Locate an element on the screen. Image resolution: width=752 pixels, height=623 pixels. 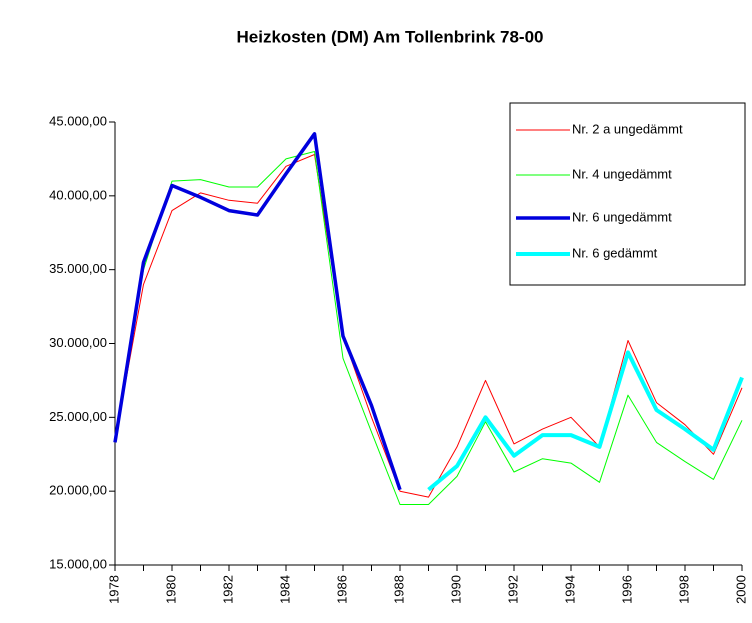
x-tick-label: 1992 is located at coordinates (512, 589).